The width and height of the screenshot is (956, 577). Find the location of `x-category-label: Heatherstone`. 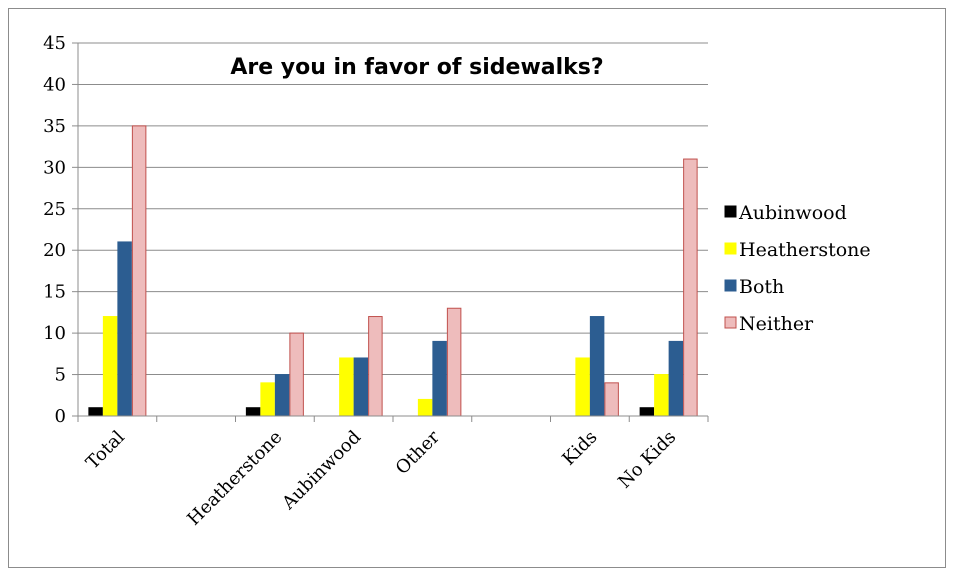

x-category-label: Heatherstone is located at coordinates (234, 478).